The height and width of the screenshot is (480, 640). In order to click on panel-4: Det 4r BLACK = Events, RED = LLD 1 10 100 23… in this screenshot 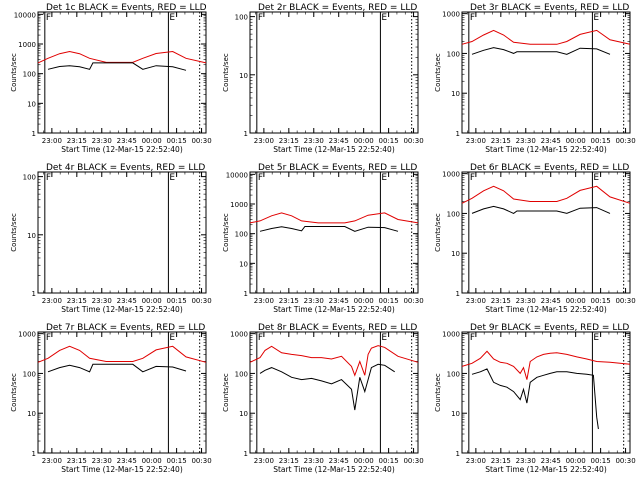, I will do `click(111, 238)`.